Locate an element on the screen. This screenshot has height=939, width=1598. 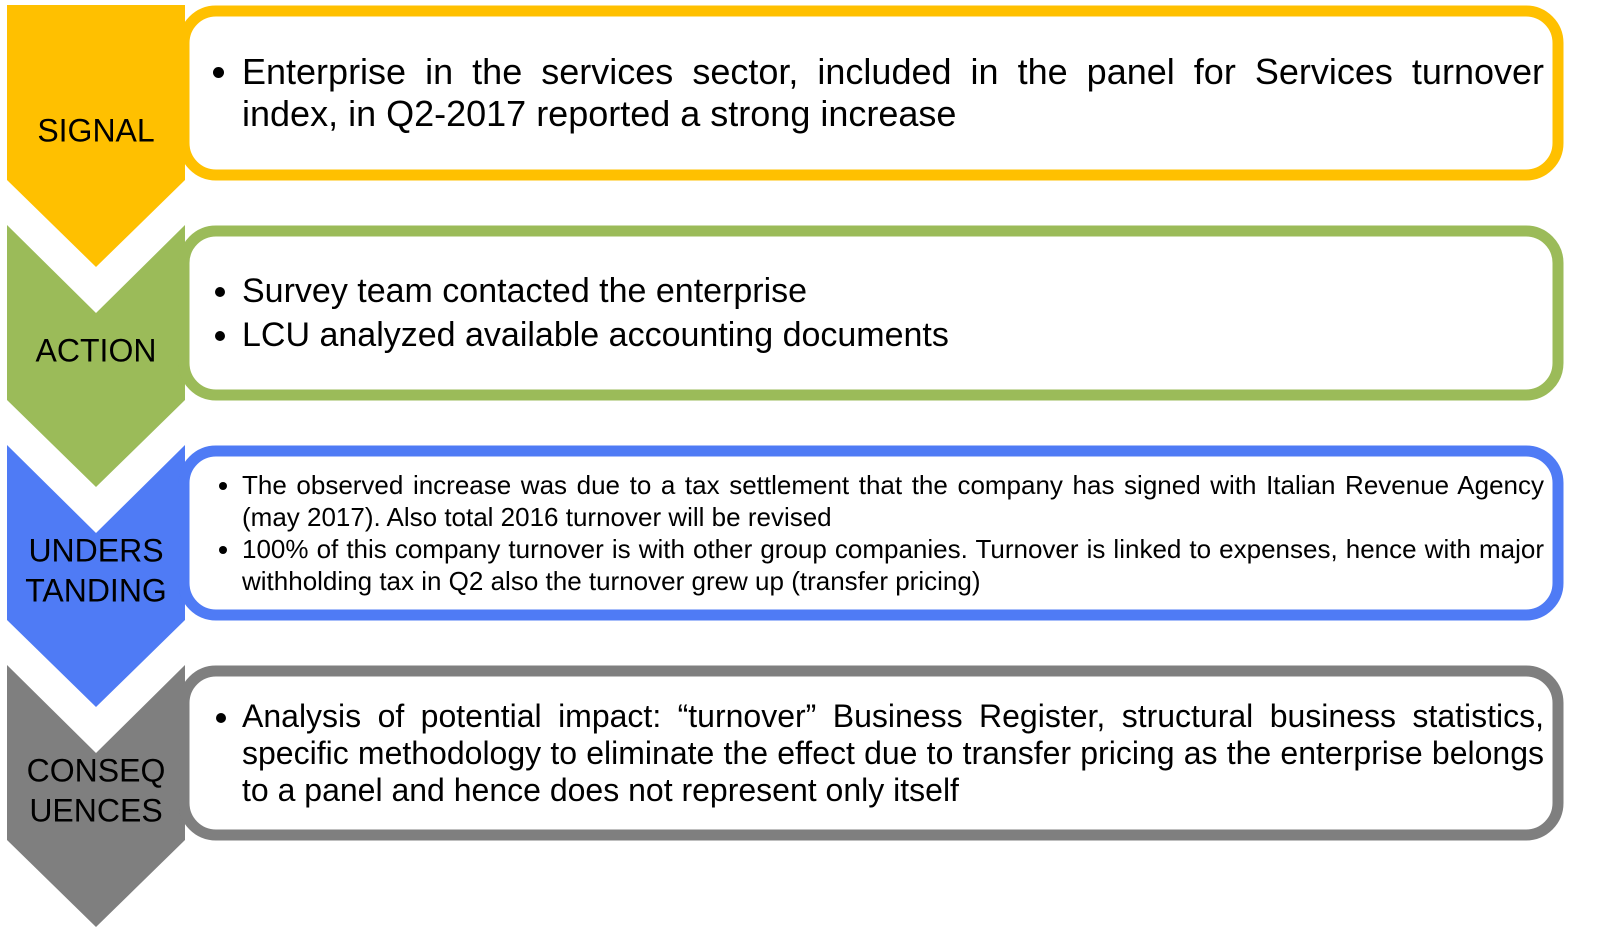
stage-label: TANDING is located at coordinates (96, 590).